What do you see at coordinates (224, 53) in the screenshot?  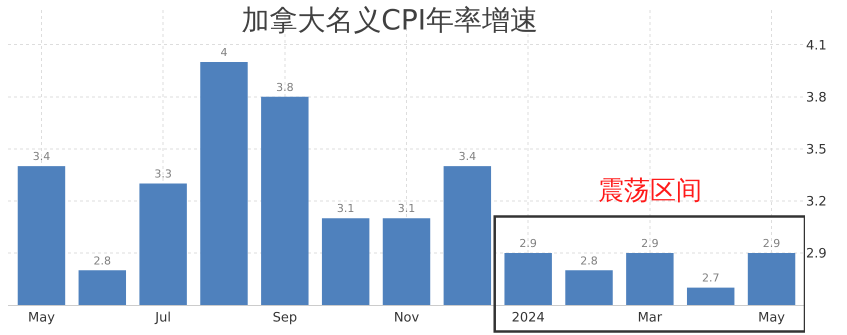 I see `data-label: 4` at bounding box center [224, 53].